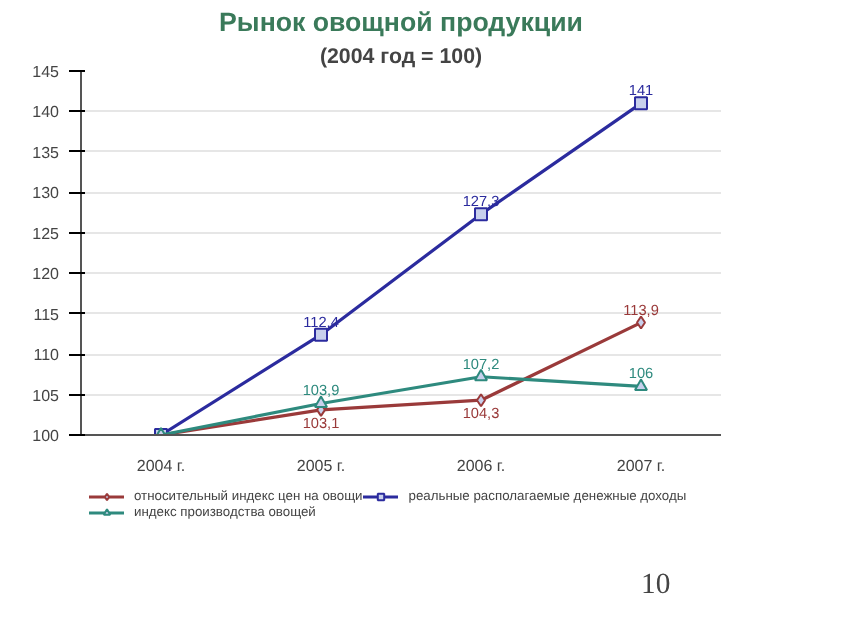 The image size is (854, 640). What do you see at coordinates (46, 72) in the screenshot?
I see `y-tick-label: 145` at bounding box center [46, 72].